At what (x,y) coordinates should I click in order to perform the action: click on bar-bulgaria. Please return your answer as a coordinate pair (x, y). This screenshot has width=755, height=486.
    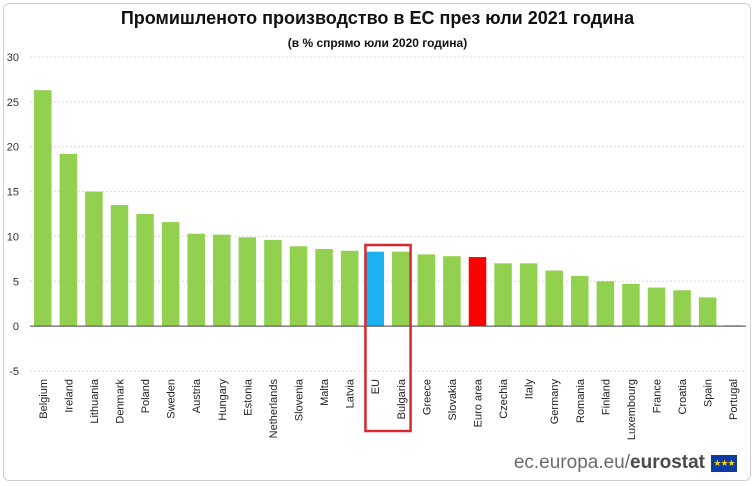
    Looking at the image, I should click on (401, 289).